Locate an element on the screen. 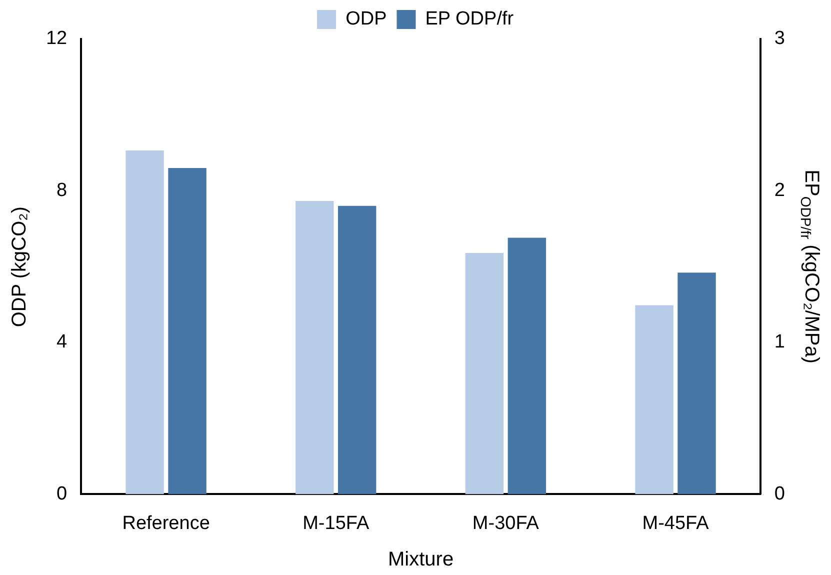  x-axis-title: Mixture is located at coordinates (421, 559).